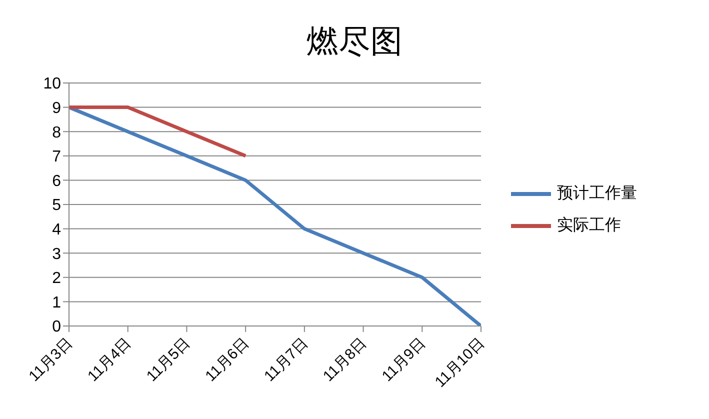 The image size is (709, 419). Describe the element at coordinates (355, 41) in the screenshot. I see `chart-title: 燃尽图` at that location.